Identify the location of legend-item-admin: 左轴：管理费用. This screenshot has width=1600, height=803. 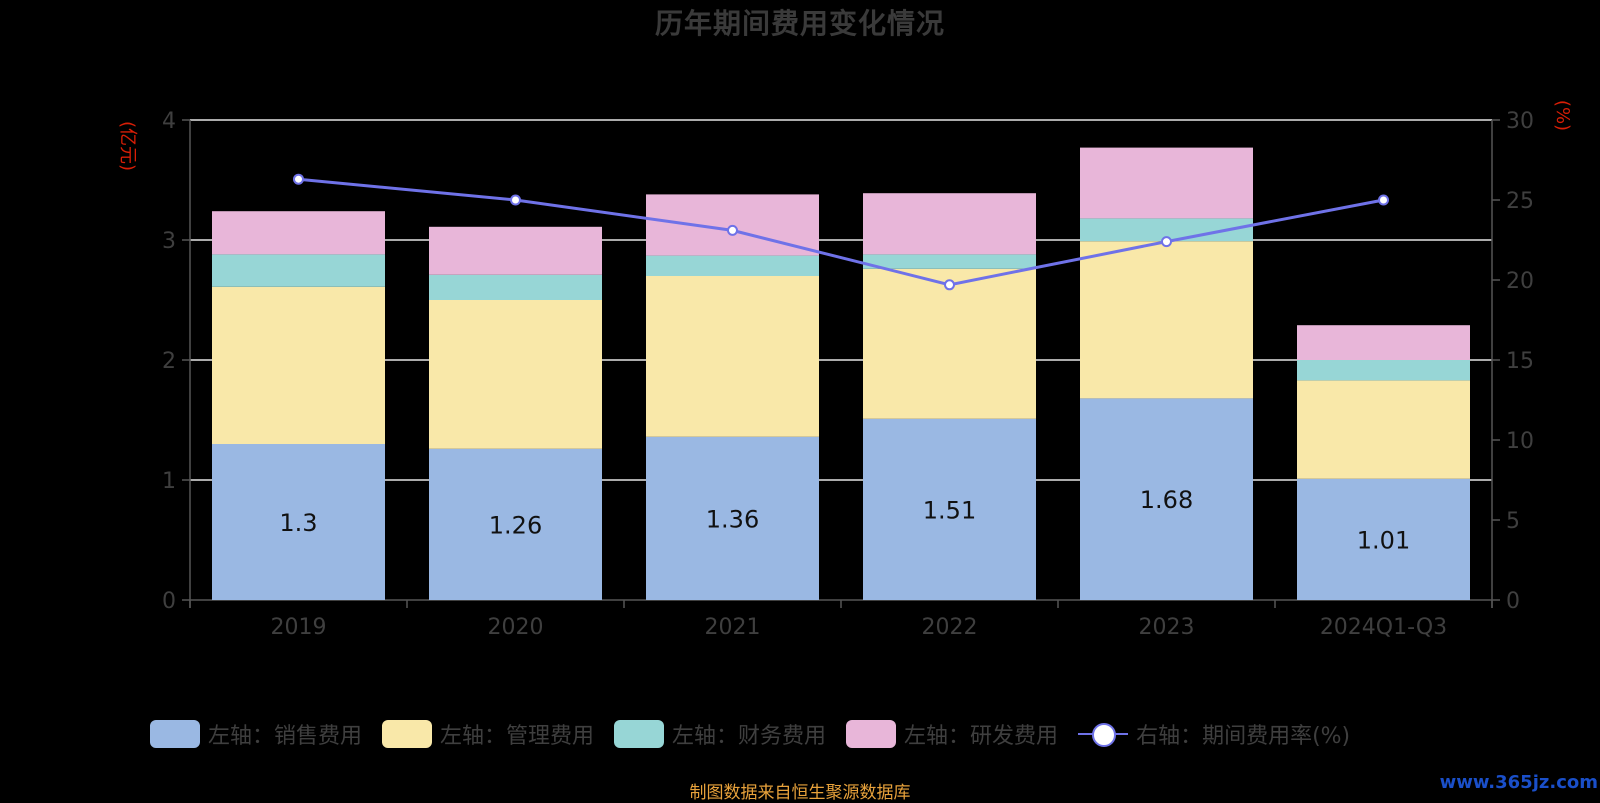
(488, 734).